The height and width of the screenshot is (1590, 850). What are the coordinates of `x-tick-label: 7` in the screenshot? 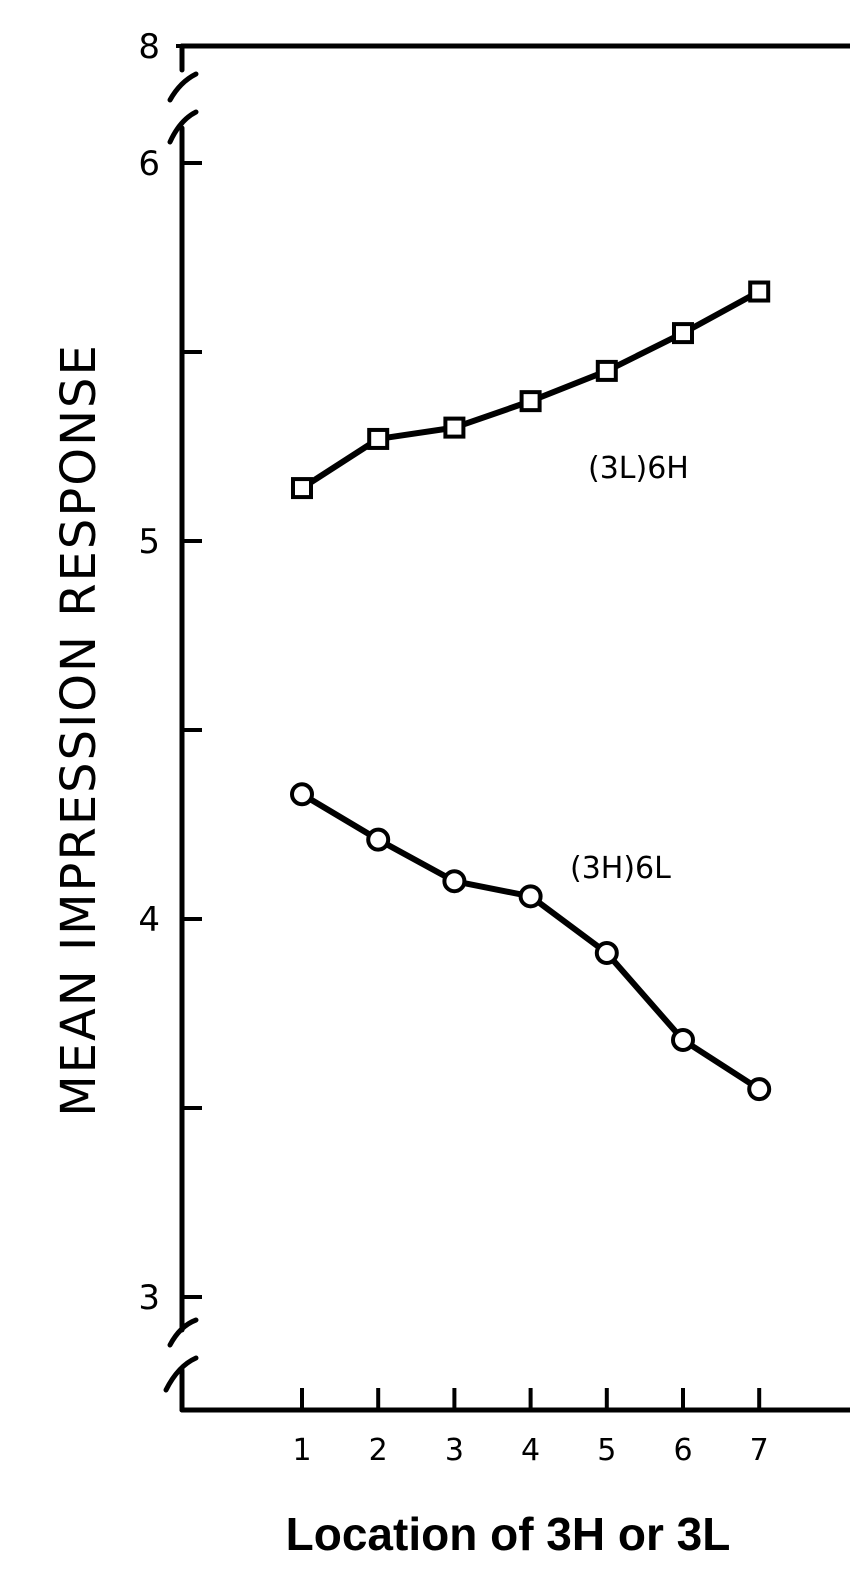 It's located at (759, 1450).